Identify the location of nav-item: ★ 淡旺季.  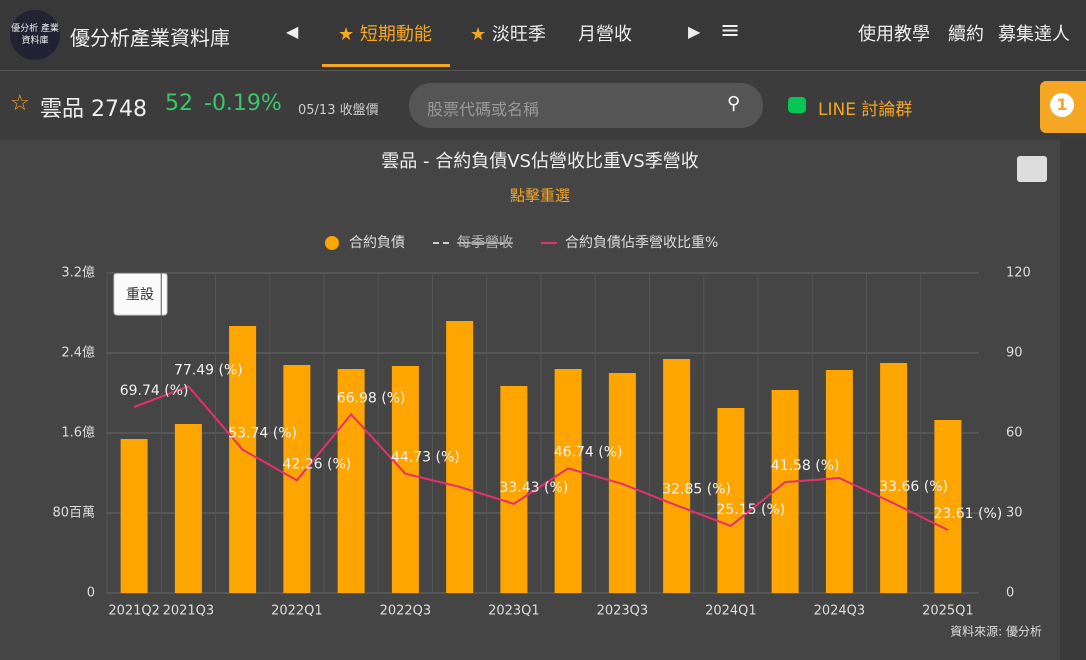
(508, 34).